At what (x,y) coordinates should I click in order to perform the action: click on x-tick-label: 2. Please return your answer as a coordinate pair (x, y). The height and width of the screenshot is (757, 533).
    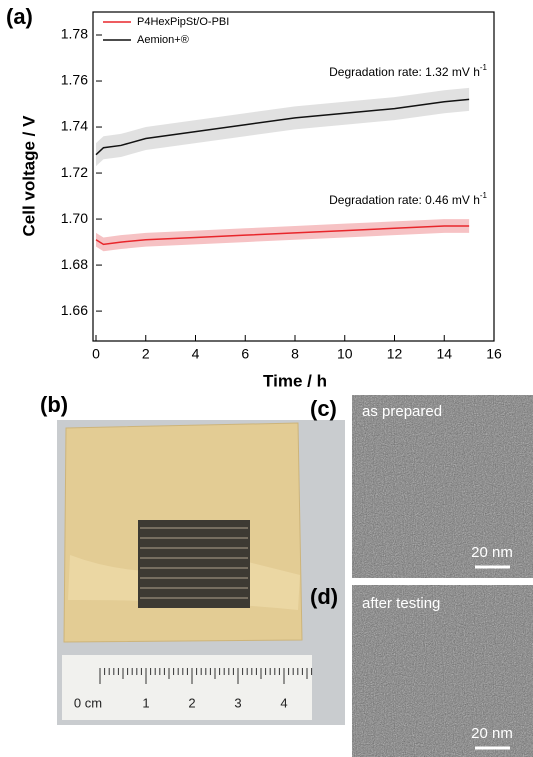
    Looking at the image, I should click on (146, 354).